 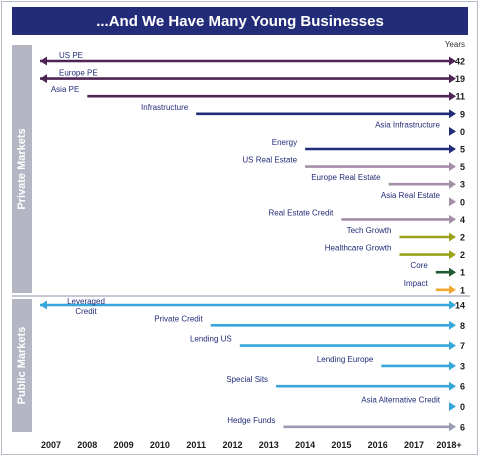 I want to click on x-tick-label: 2014, so click(x=305, y=445).